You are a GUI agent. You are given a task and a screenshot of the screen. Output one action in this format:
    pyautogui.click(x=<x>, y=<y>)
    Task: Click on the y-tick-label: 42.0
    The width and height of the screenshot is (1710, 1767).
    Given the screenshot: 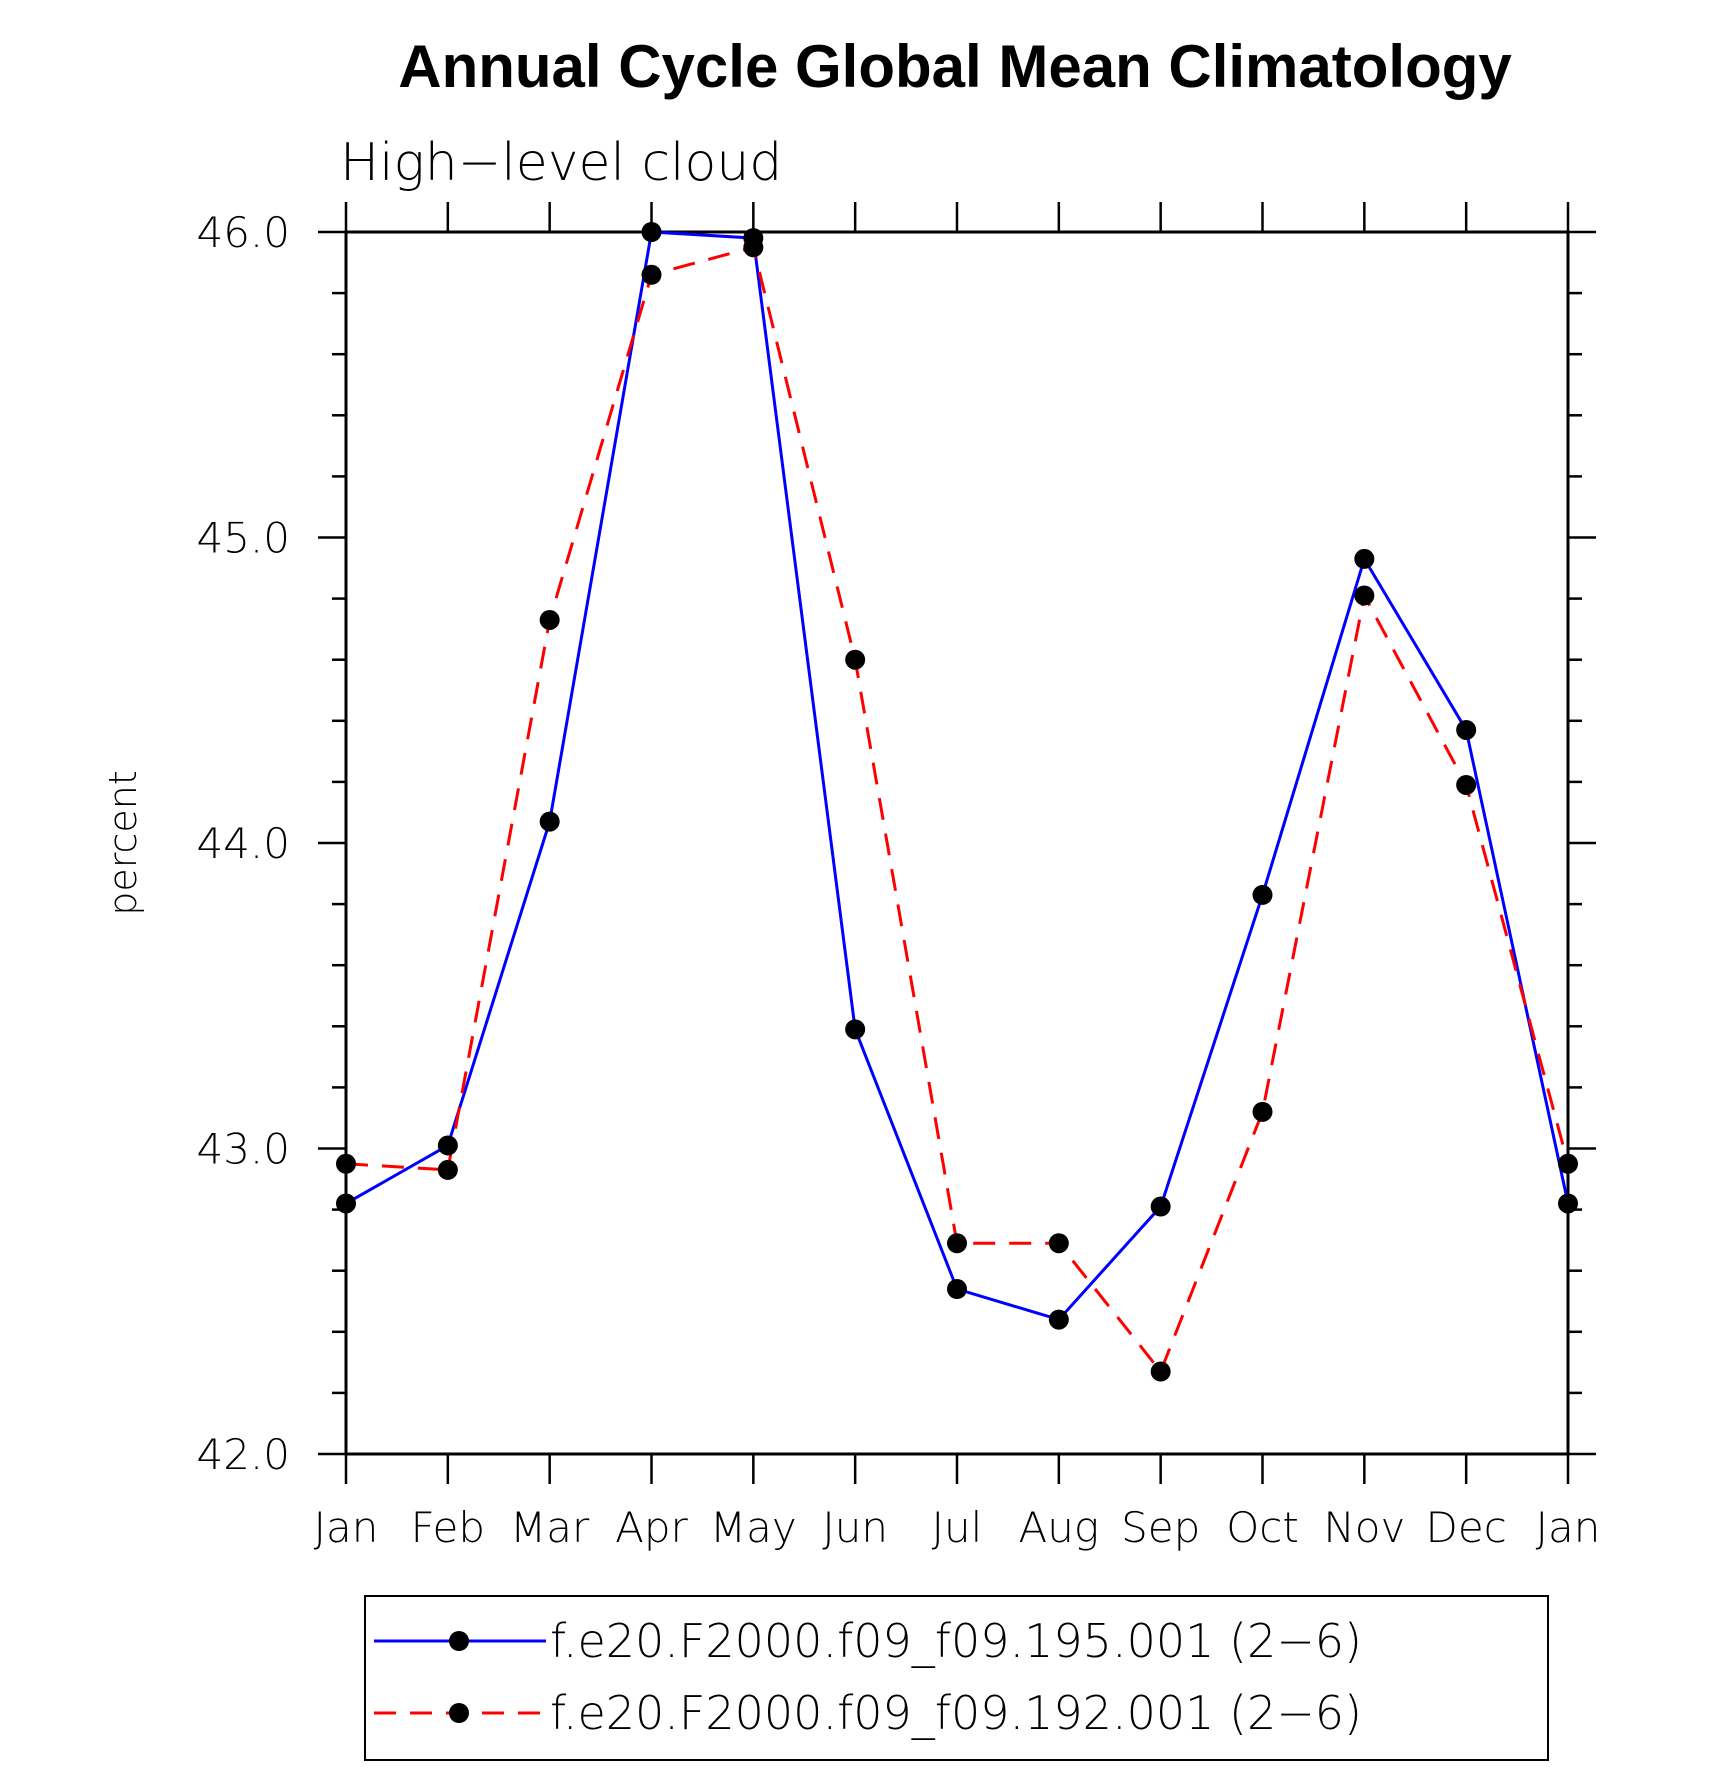 What is the action you would take?
    pyautogui.click(x=243, y=1454)
    